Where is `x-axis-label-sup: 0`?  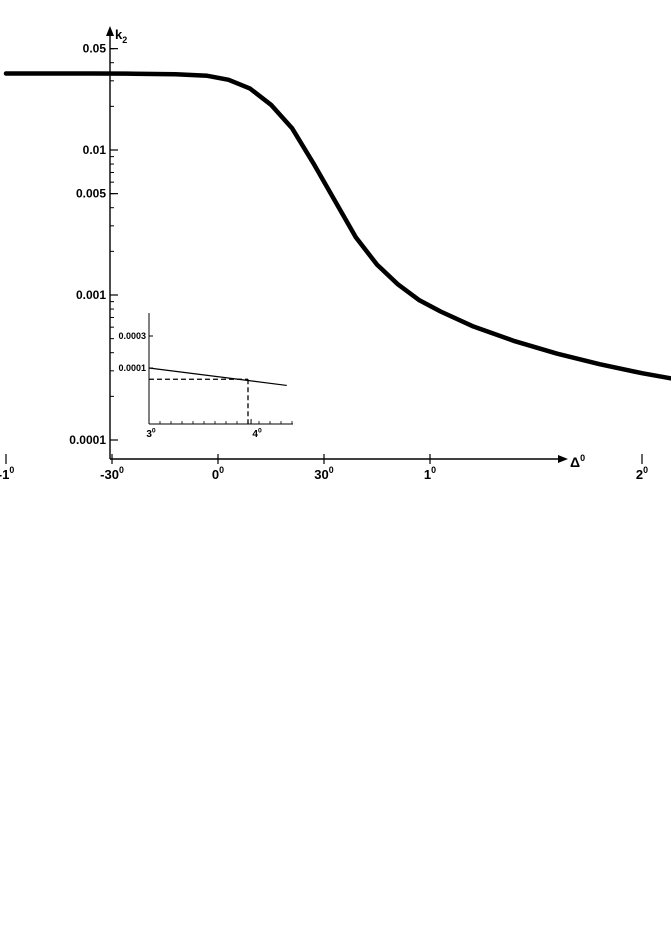 x-axis-label-sup: 0 is located at coordinates (582, 458).